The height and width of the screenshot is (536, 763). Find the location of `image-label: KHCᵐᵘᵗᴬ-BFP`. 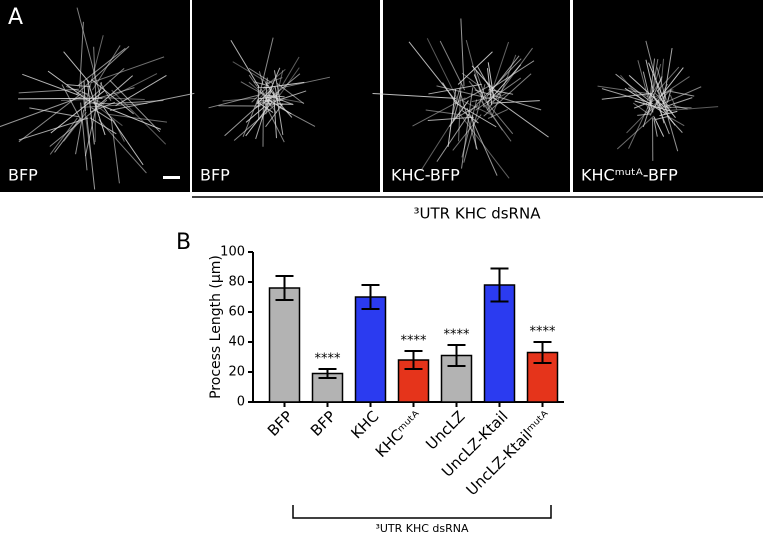

image-label: KHCᵐᵘᵗᴬ-BFP is located at coordinates (629, 175).